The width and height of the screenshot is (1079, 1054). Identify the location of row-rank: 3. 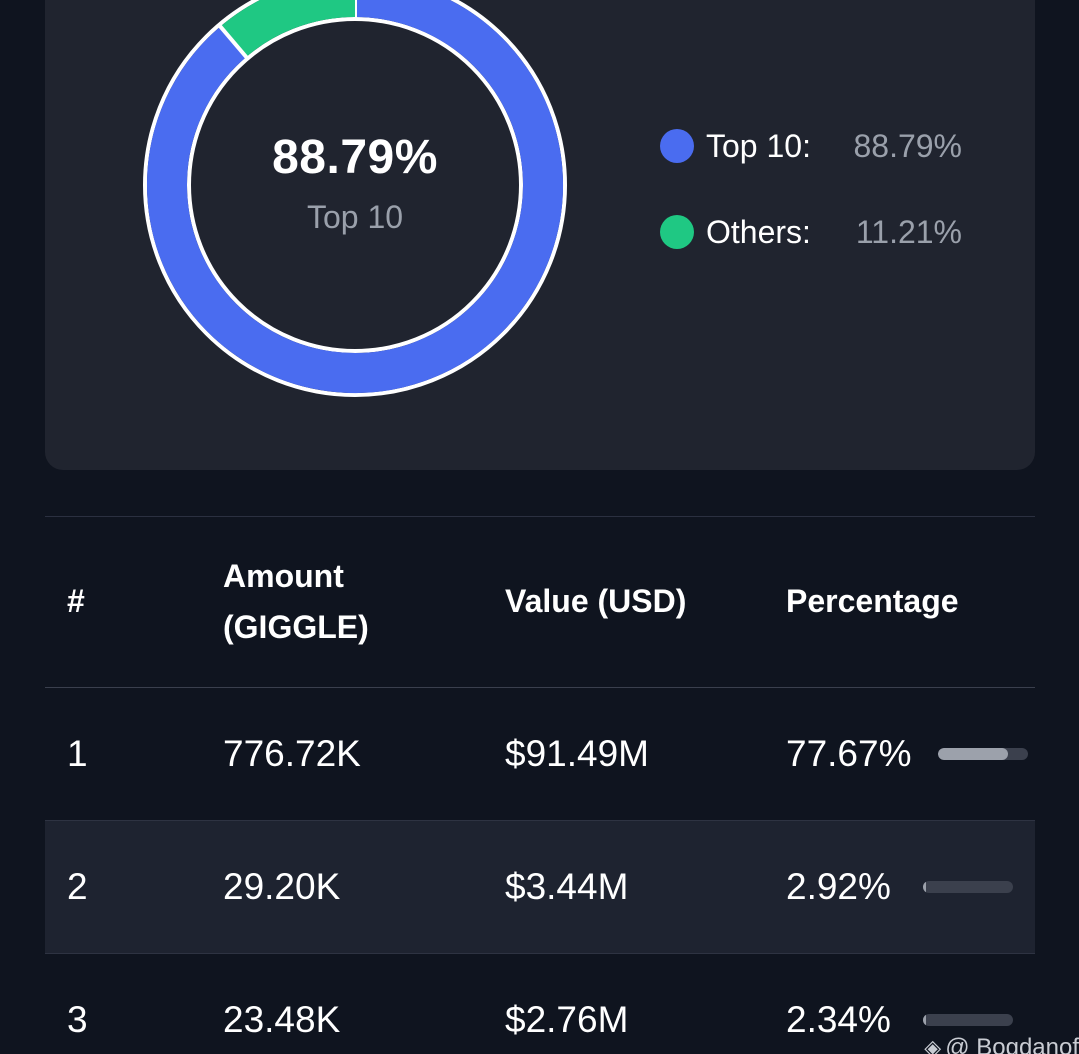
(77, 1019).